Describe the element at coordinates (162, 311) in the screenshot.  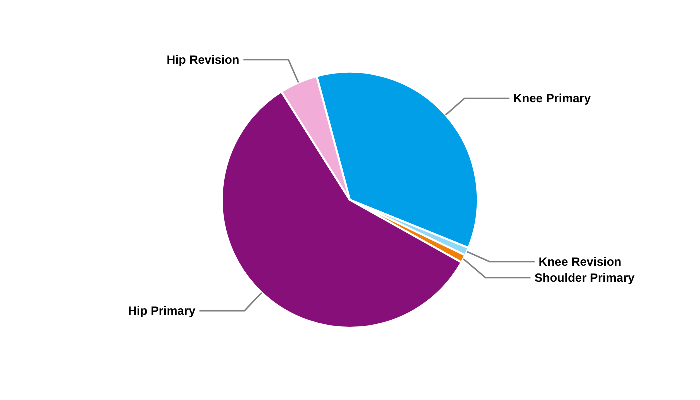
I see `slice-label: Hip Primary` at that location.